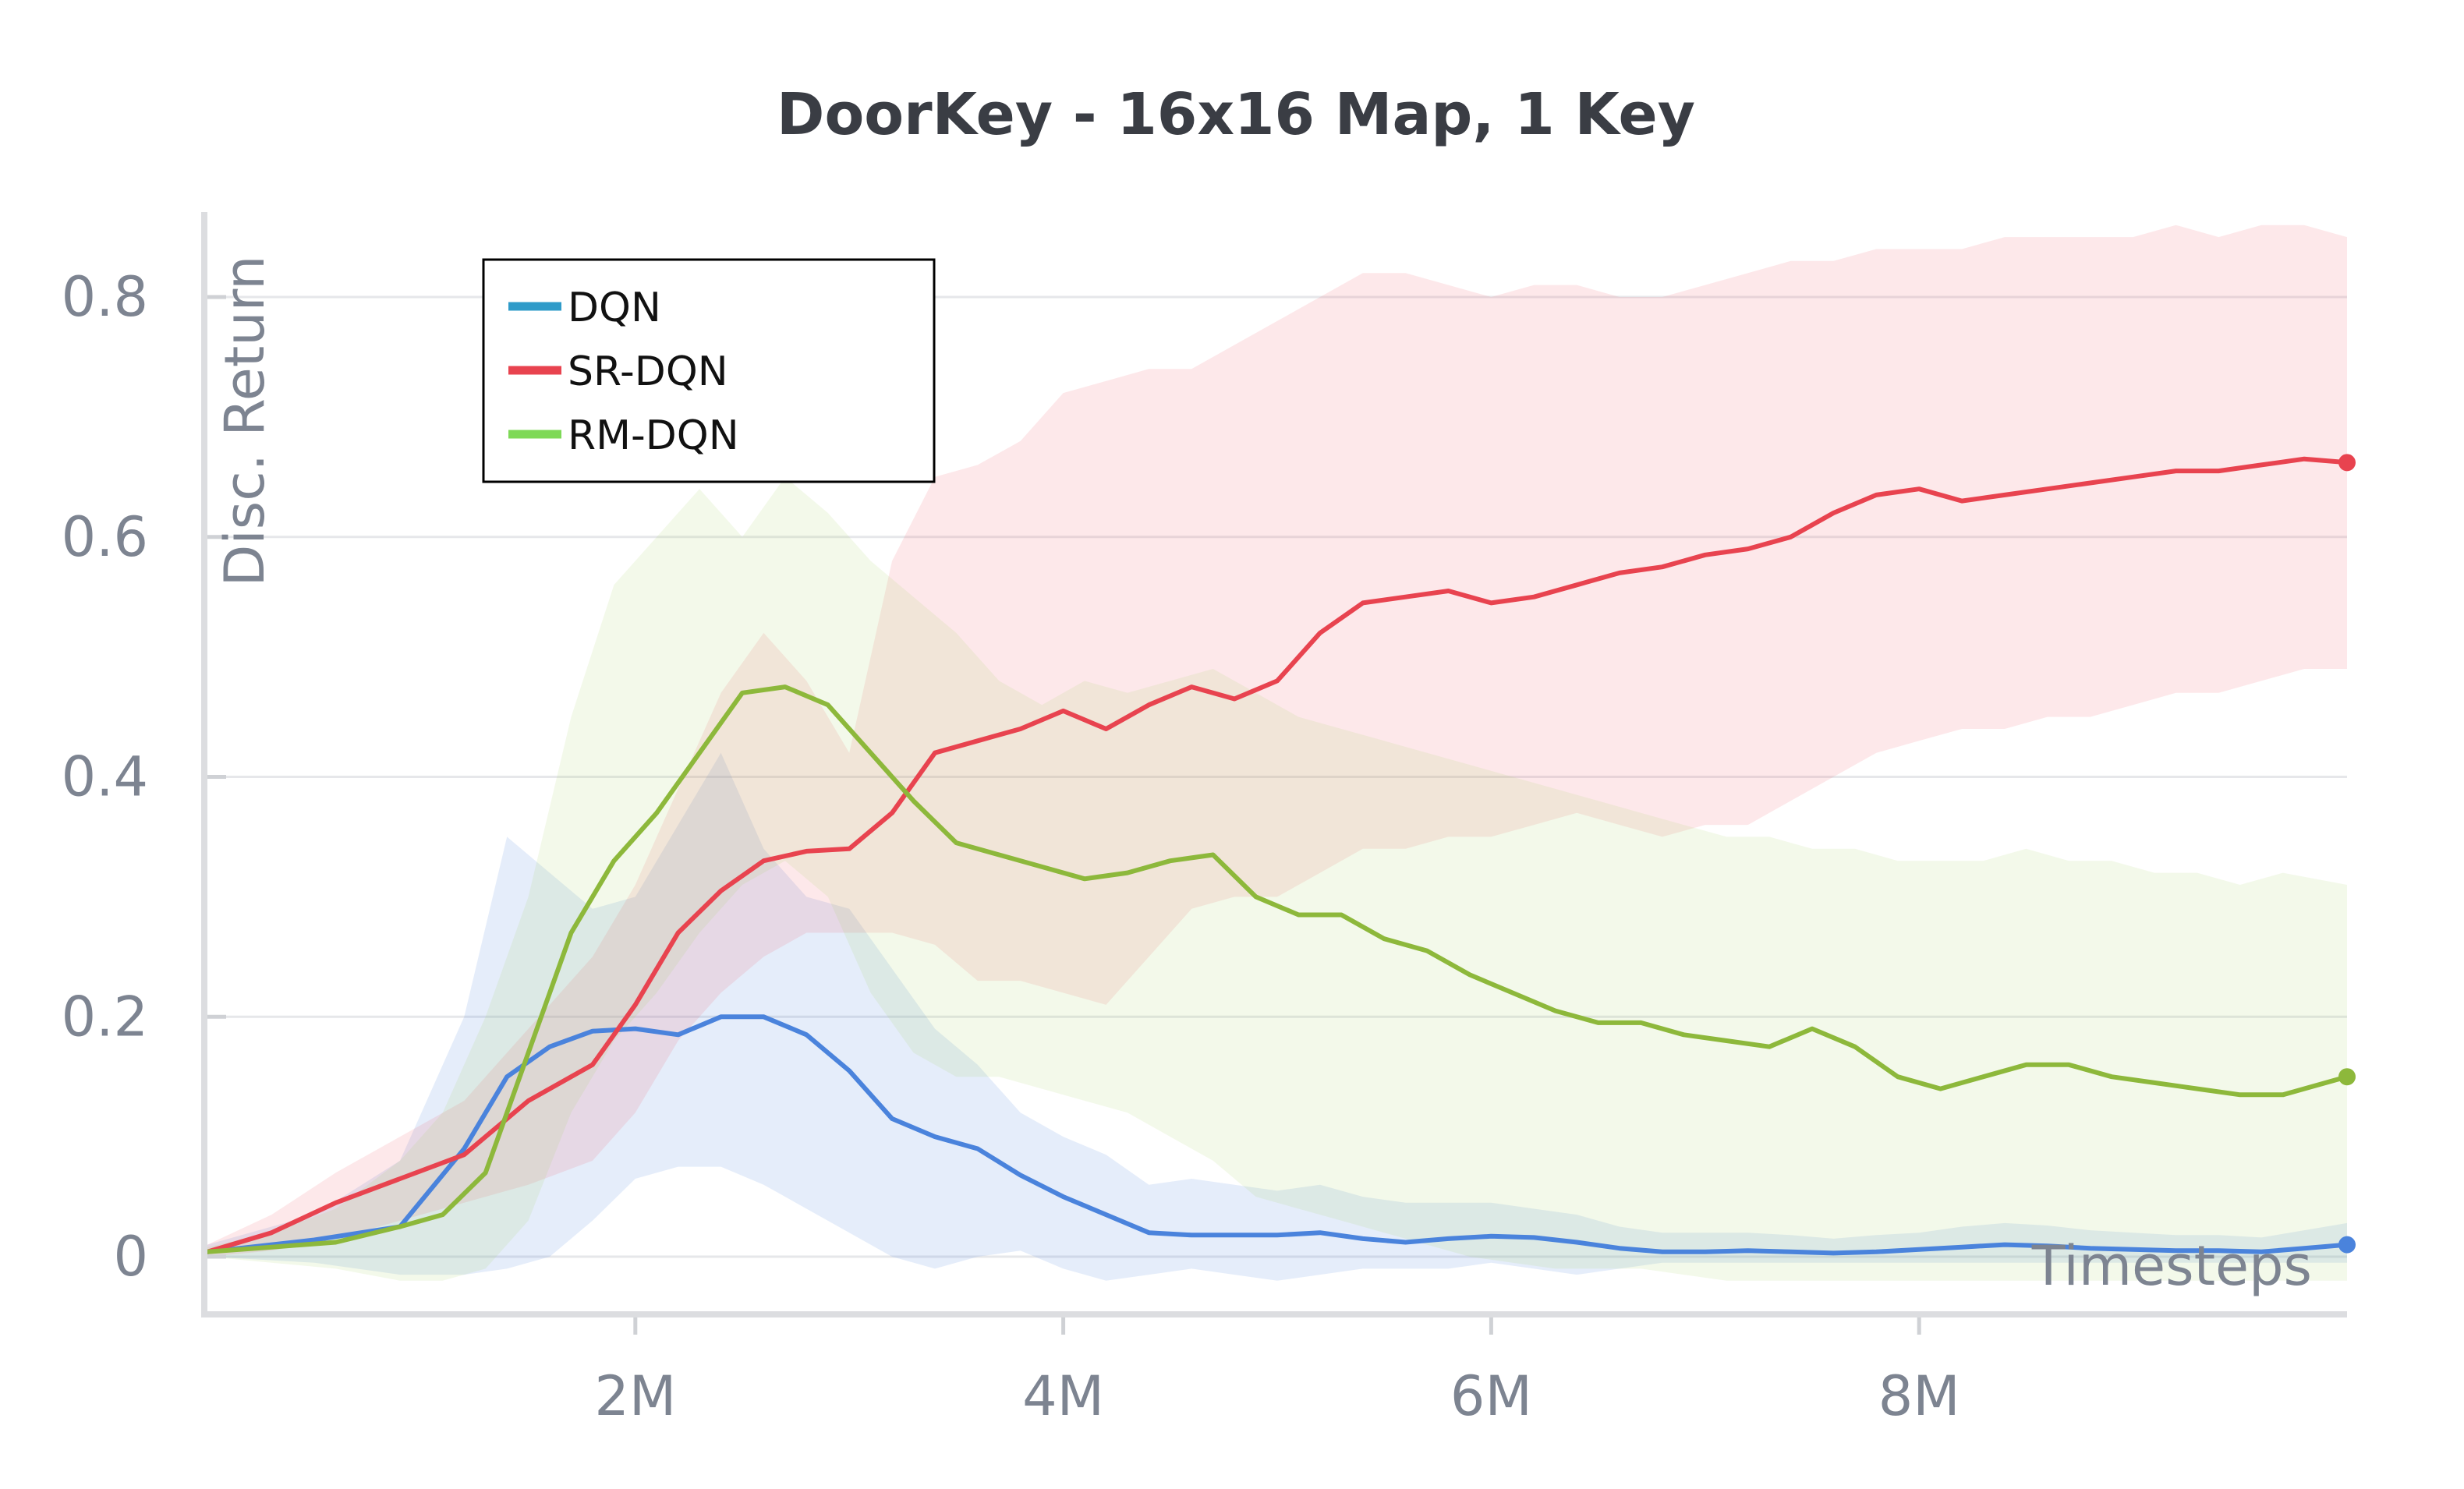  Describe the element at coordinates (105, 537) in the screenshot. I see `y-tick-label: 0.6` at that location.